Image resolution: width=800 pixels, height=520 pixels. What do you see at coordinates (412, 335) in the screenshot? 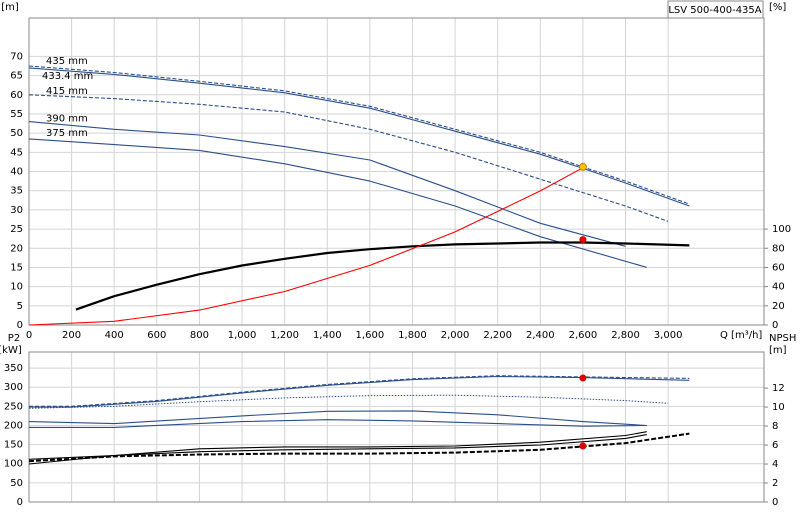
I see `x-tick-label: 1,800` at bounding box center [412, 335].